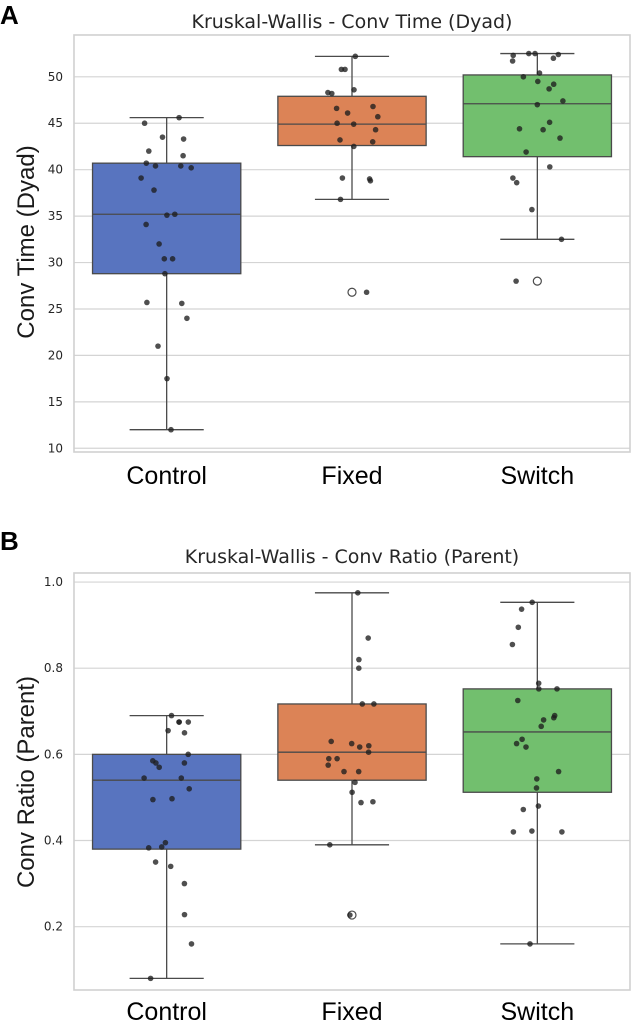 This screenshot has height=1024, width=632. What do you see at coordinates (55, 123) in the screenshot?
I see `y-tick-label: 45` at bounding box center [55, 123].